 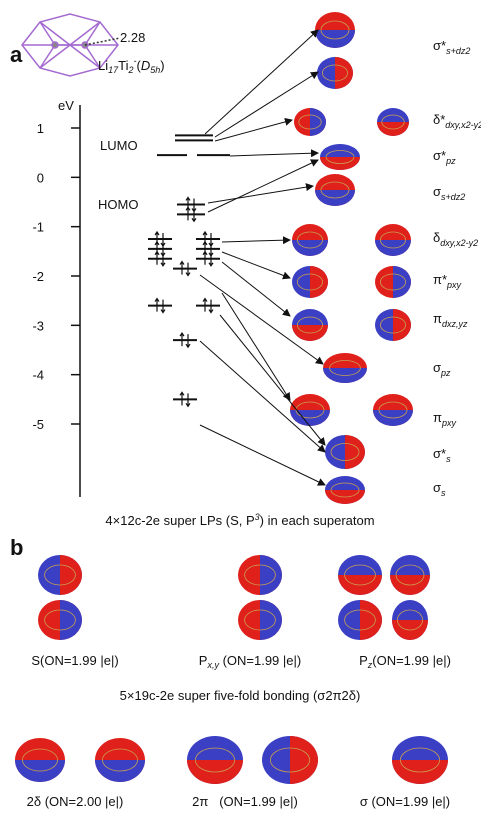 I want to click on formula: Li17Ti2-(D5h), so click(x=131, y=65).